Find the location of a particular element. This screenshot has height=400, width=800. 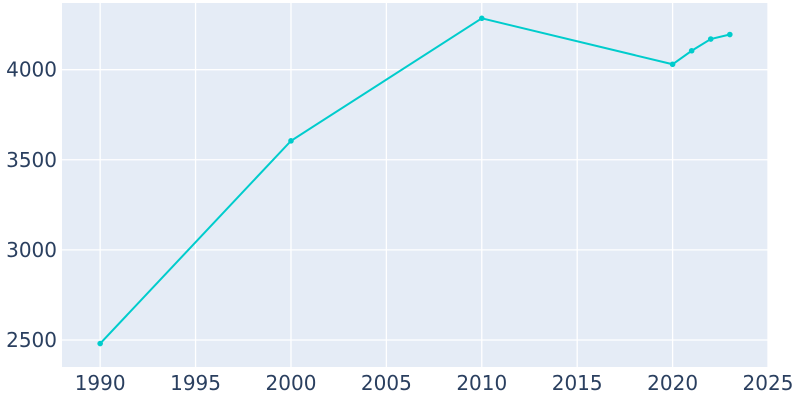

y-tick-labels: 2500 3000 3500 4000 is located at coordinates (31, 205).